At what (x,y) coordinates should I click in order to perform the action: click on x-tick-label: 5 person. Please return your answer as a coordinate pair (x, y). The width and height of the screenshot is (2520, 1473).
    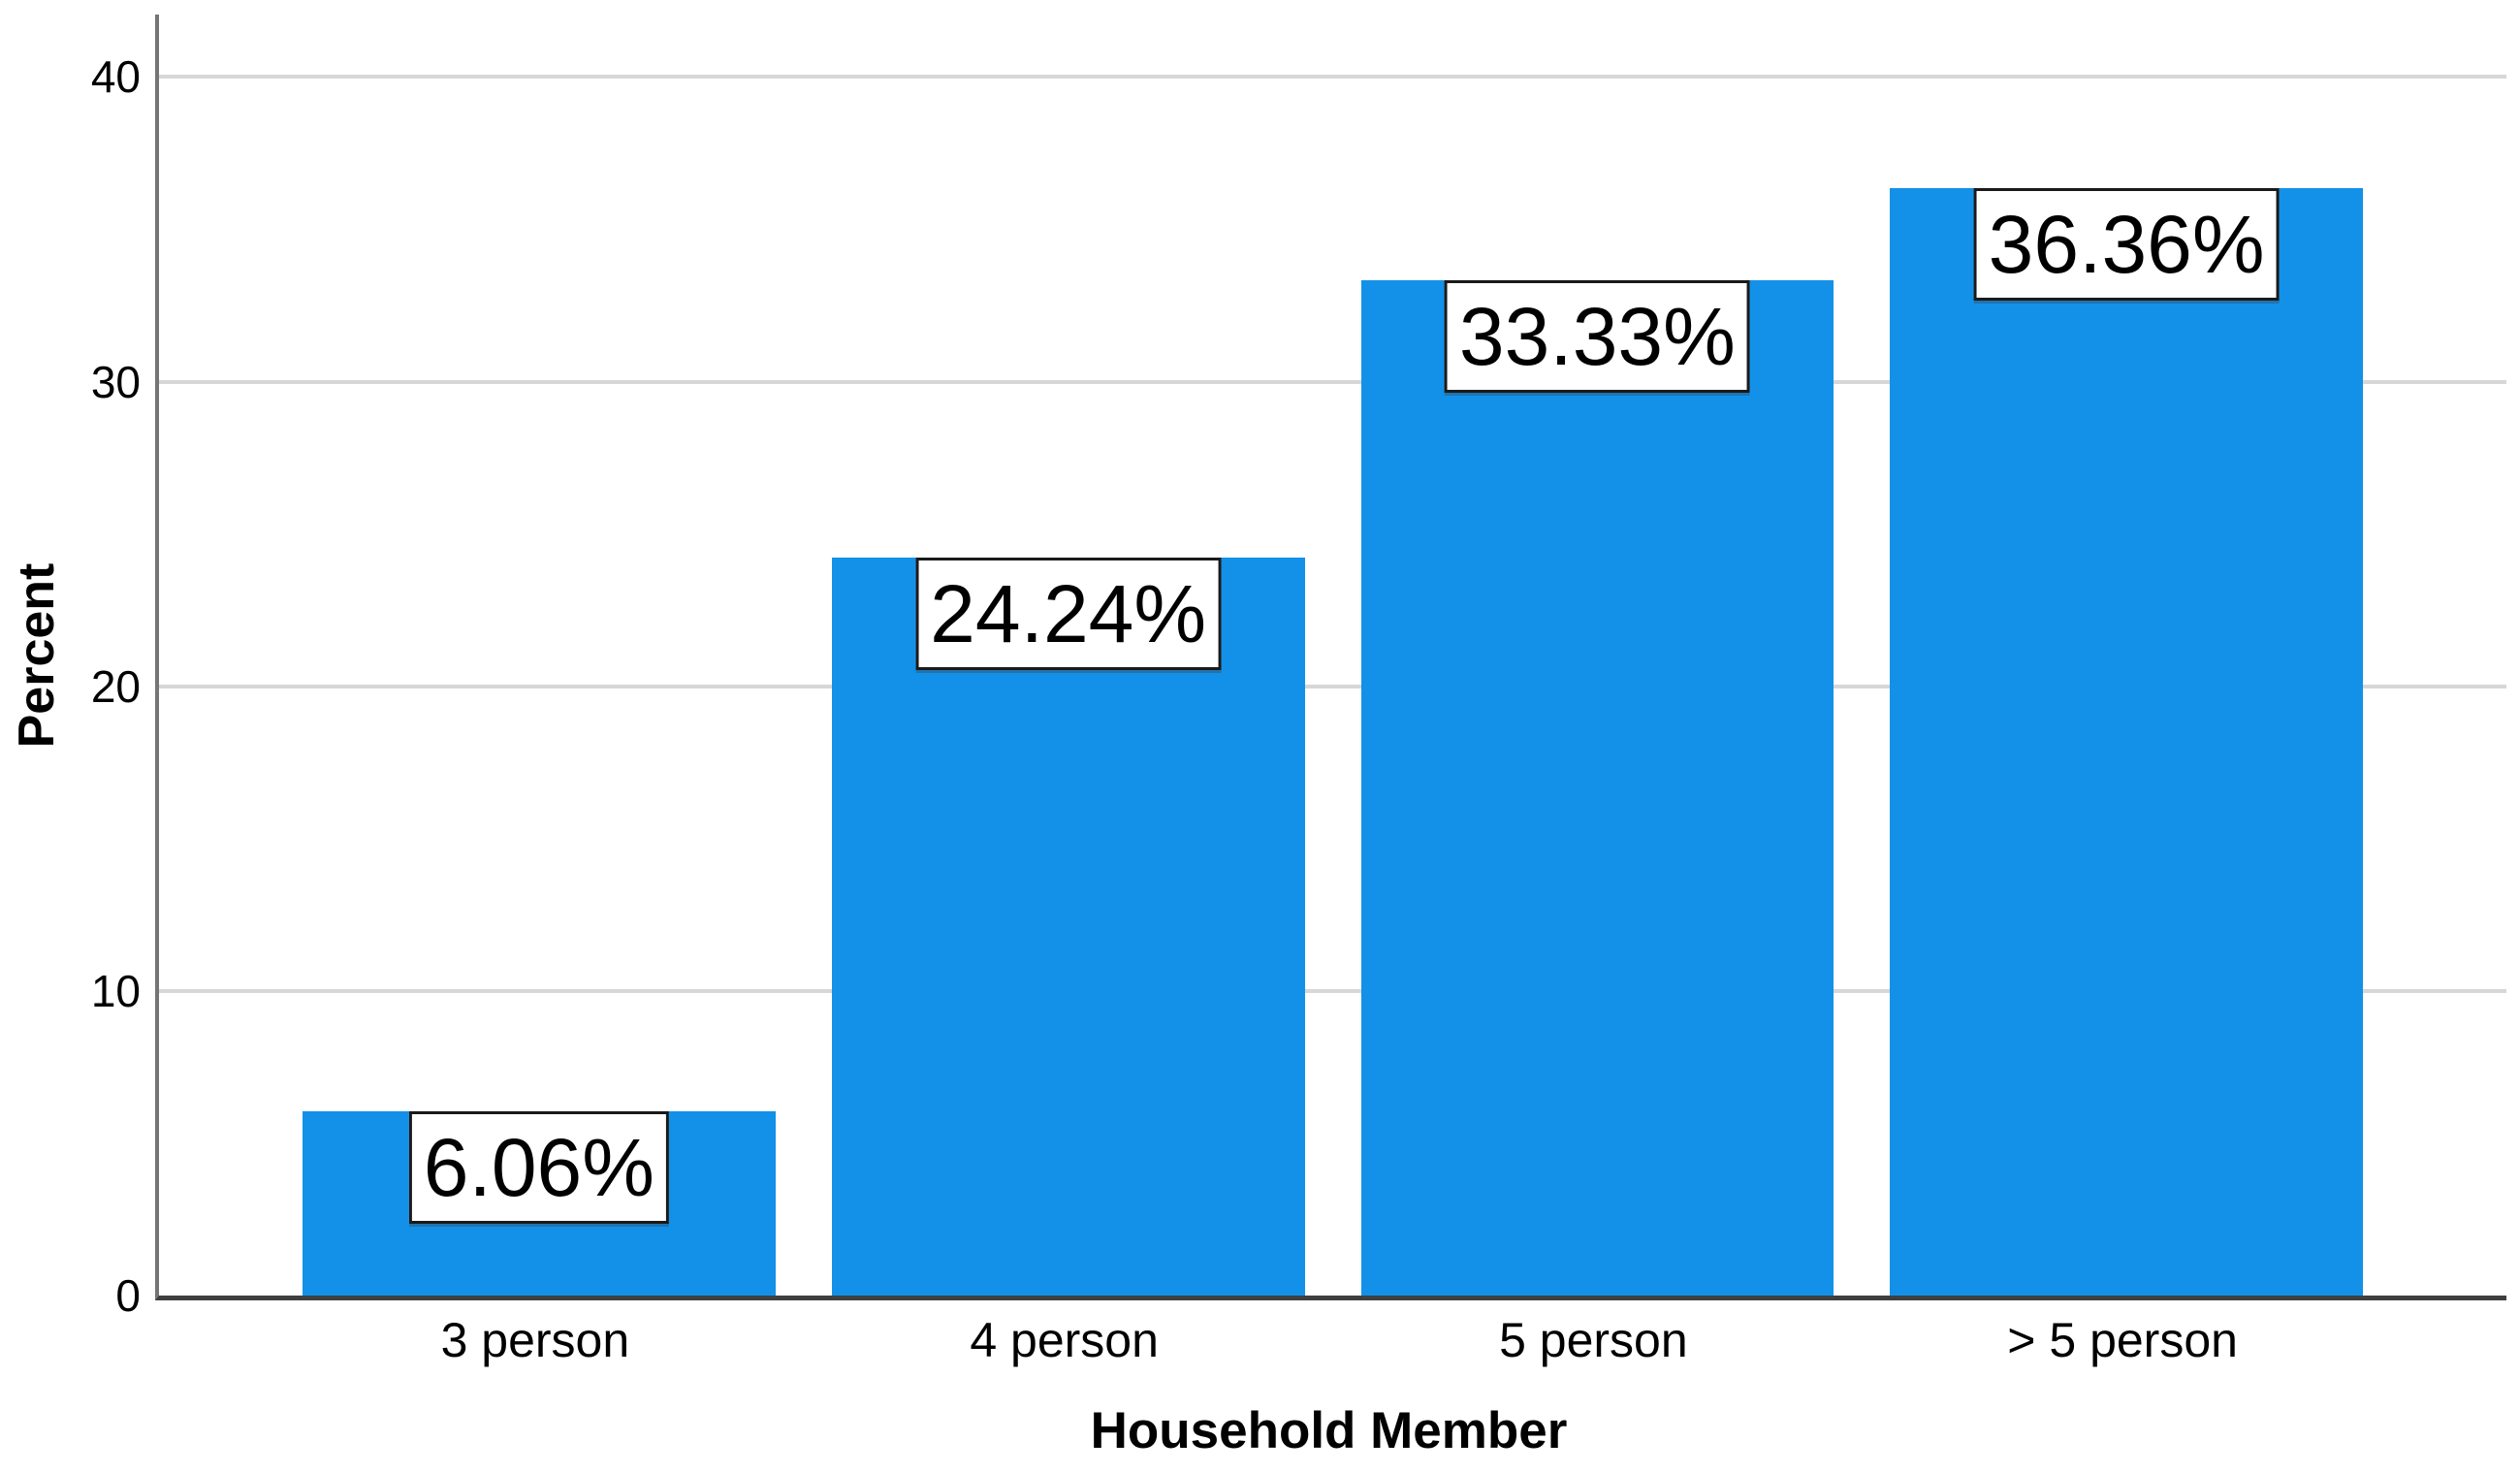
    Looking at the image, I should click on (1594, 1340).